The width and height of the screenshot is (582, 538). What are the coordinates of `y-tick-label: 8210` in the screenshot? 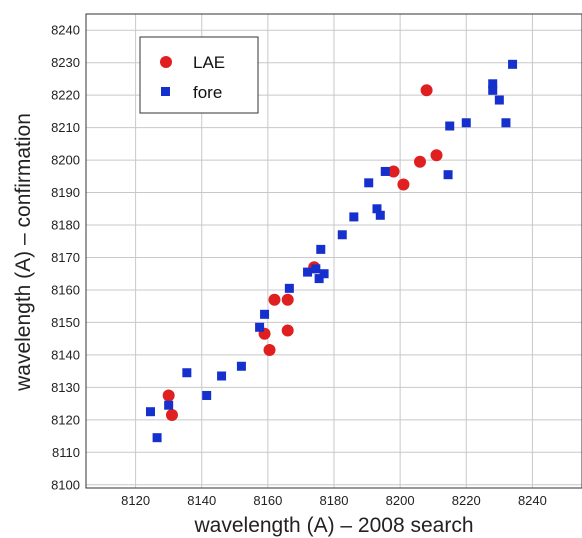 It's located at (65, 127).